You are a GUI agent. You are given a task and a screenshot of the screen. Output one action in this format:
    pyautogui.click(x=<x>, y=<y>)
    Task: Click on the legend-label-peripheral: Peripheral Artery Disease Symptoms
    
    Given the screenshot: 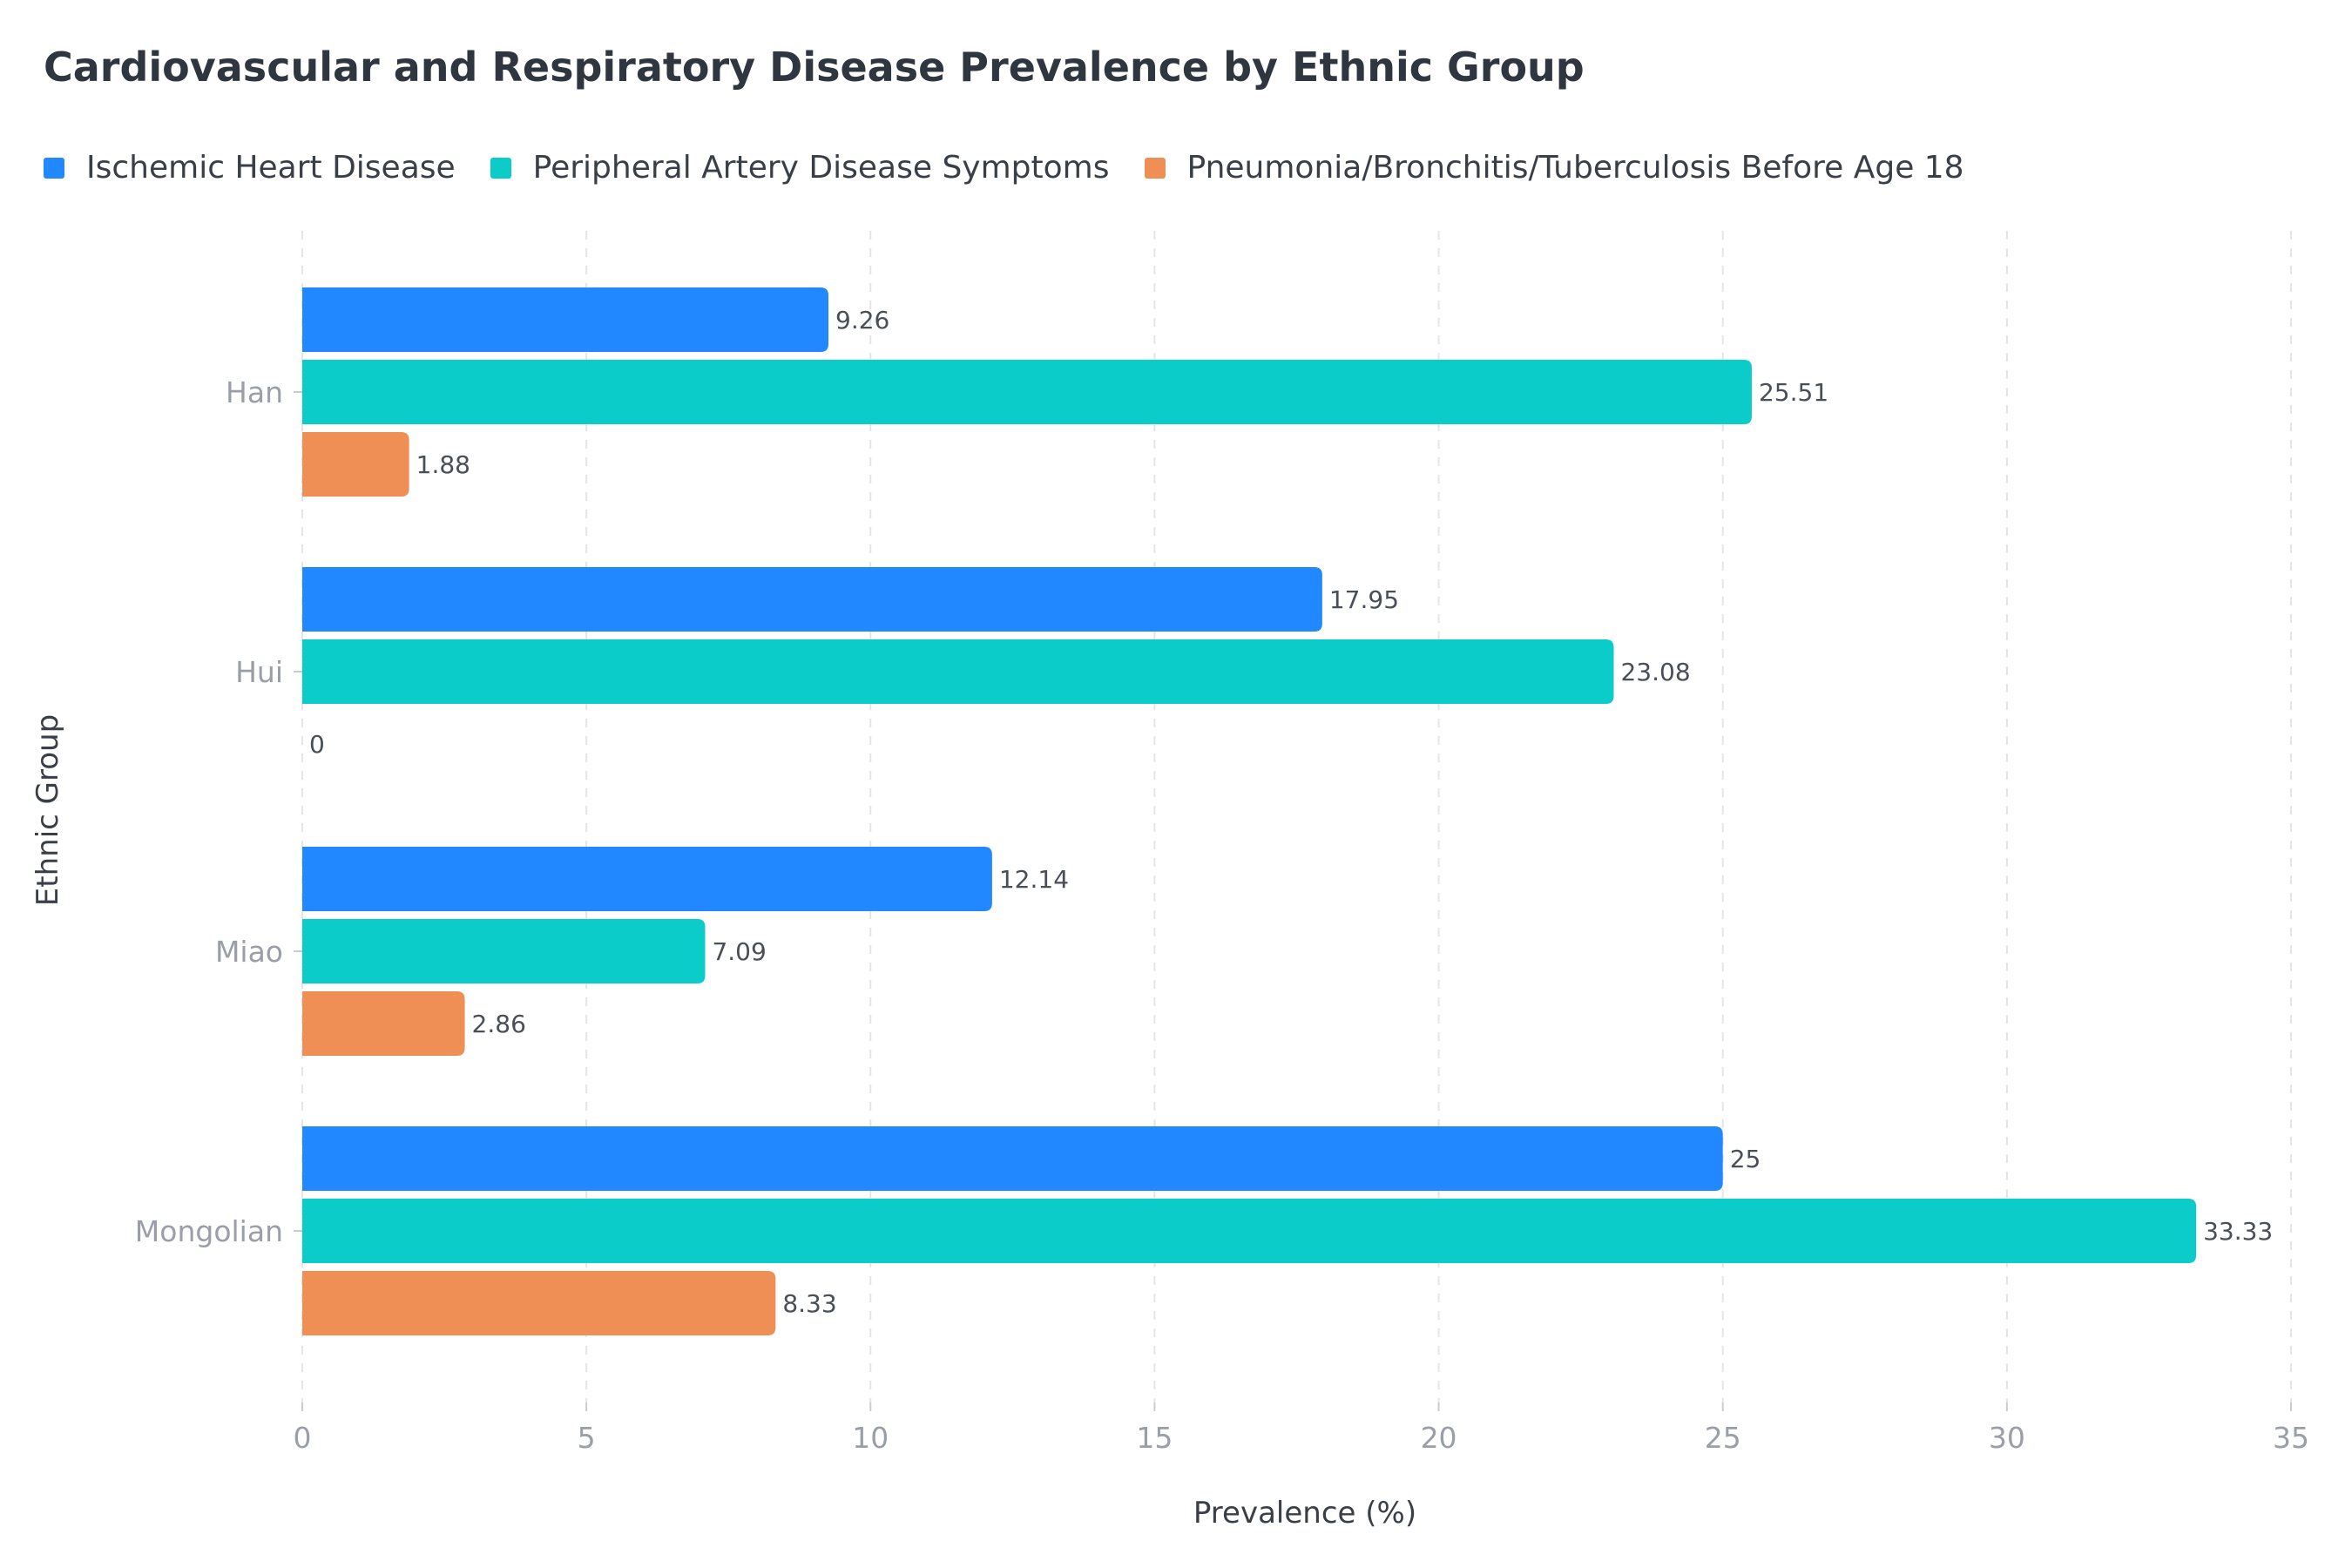 What is the action you would take?
    pyautogui.click(x=821, y=168)
    